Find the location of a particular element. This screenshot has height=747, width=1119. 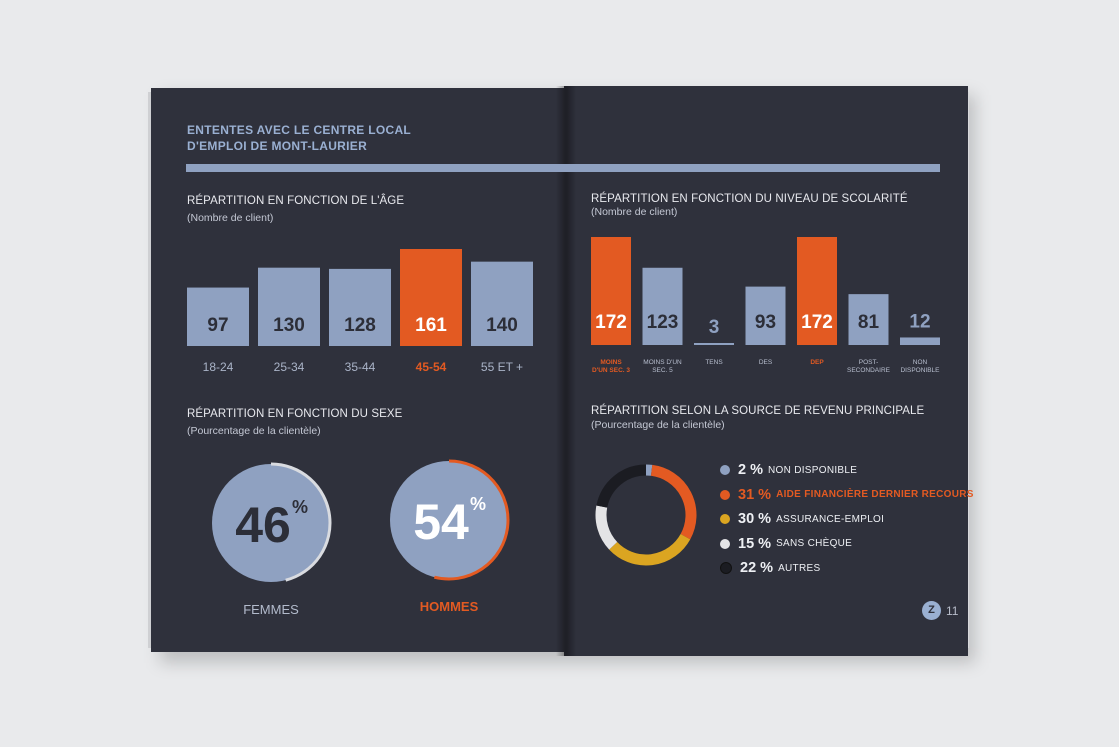

page-number: 11 is located at coordinates (952, 611).